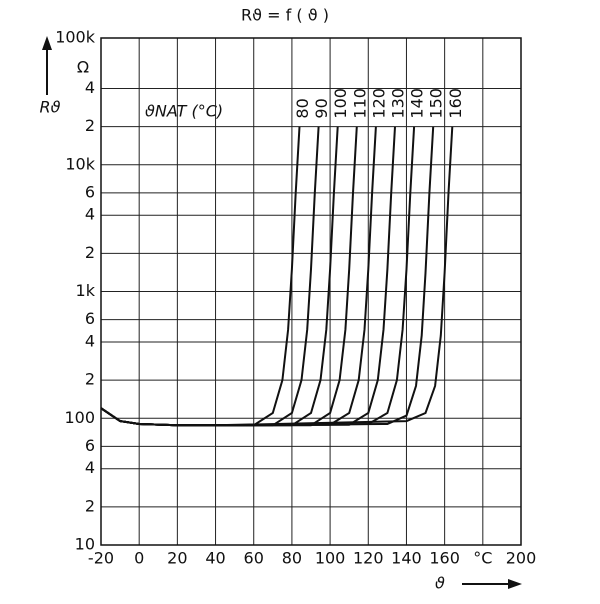  What do you see at coordinates (139, 558) in the screenshot?
I see `x-tick-label: 0` at bounding box center [139, 558].